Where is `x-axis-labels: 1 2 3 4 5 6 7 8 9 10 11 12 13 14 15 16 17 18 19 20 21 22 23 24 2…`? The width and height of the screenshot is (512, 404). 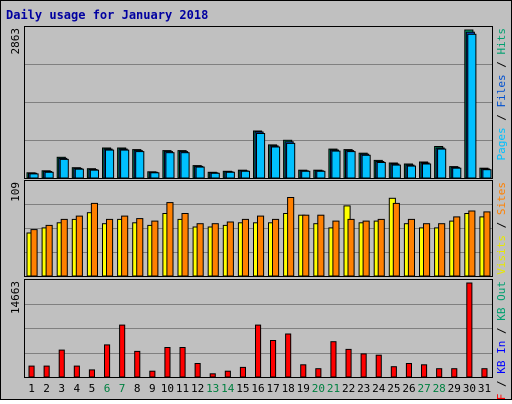
x-axis-labels: 1 2 3 4 5 6 7 8 9 10 11 12 13 14 15 16 17 18 19 20 21 22 23 24 2… is located at coordinates (259, 388).